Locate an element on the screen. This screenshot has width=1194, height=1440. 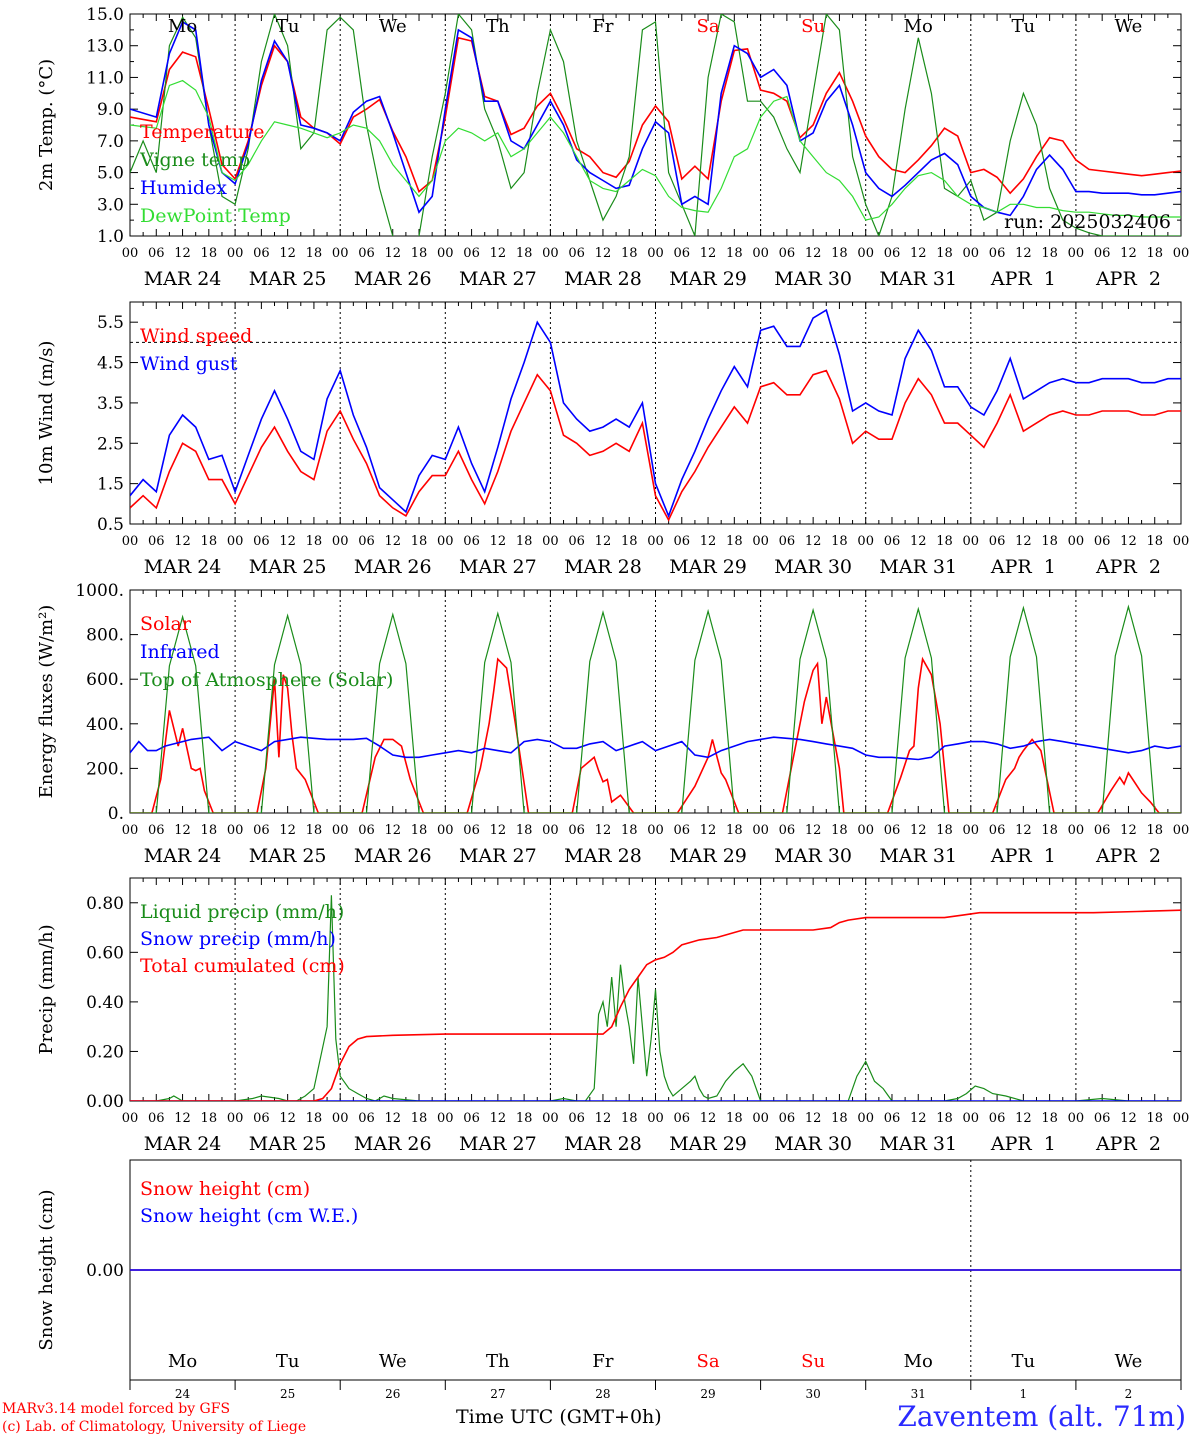
x-axis-title: Time UTC (GMT+0h) is located at coordinates (559, 1417).